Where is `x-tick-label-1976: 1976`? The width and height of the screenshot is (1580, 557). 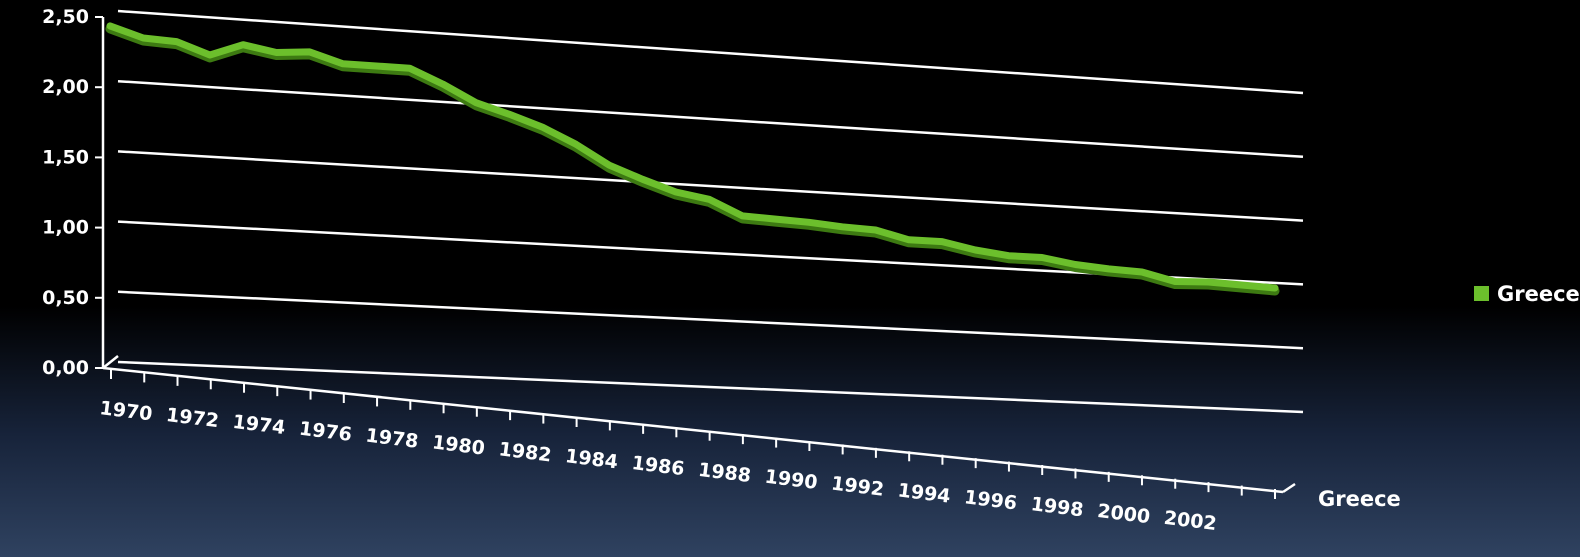
x-tick-label-1976: 1976 is located at coordinates (325, 432).